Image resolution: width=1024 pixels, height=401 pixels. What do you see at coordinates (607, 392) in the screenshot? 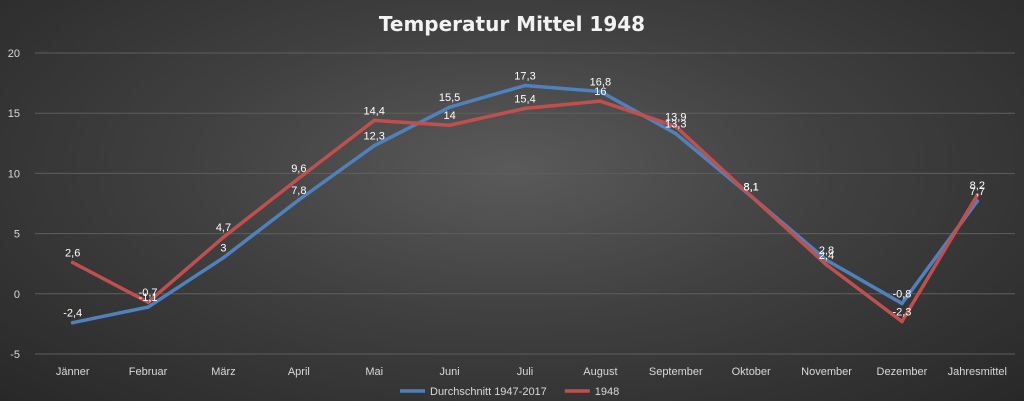
I see `legend-entry: 1948` at bounding box center [607, 392].